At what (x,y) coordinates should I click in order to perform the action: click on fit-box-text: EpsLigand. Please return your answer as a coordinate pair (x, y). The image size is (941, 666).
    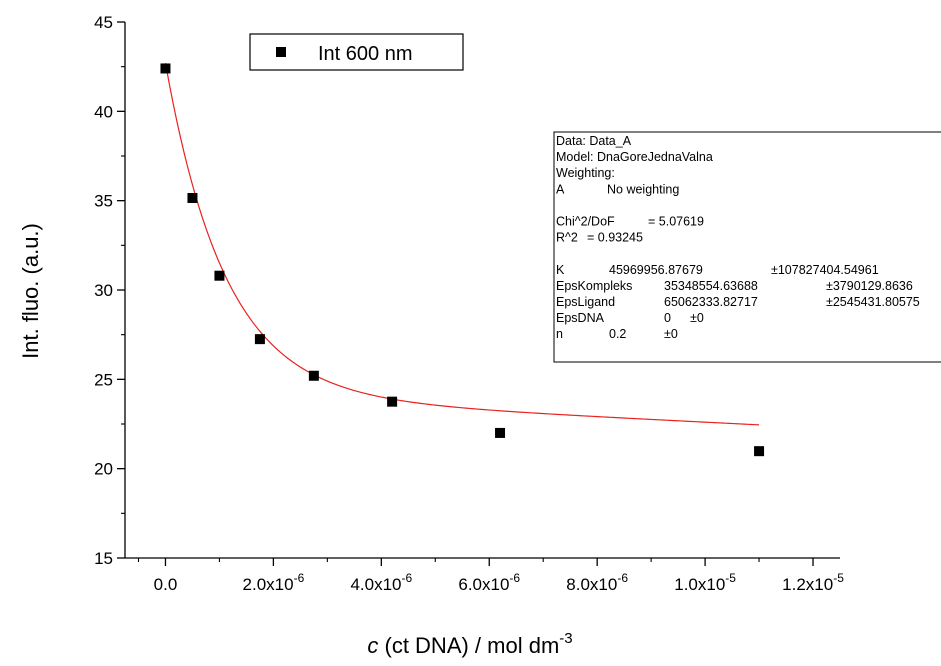
    Looking at the image, I should click on (585, 302).